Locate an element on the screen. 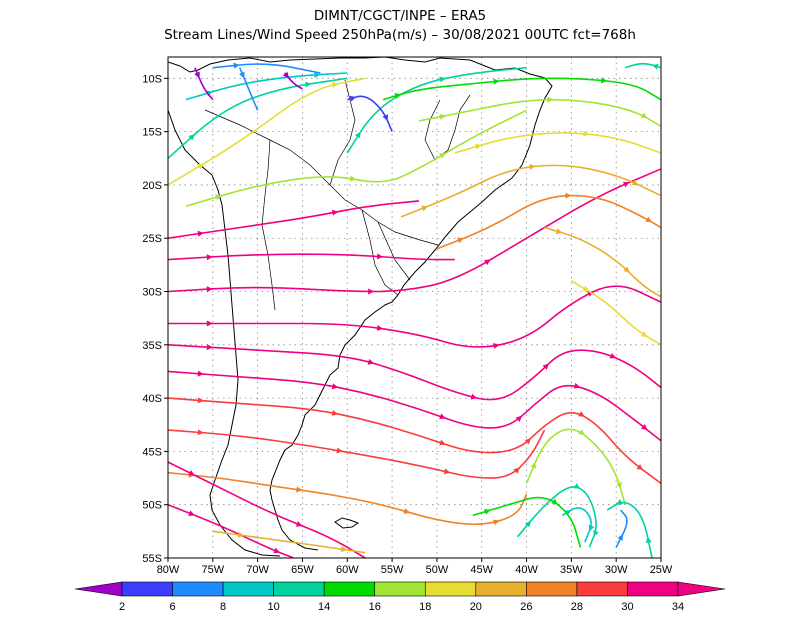  west-coast is located at coordinates (224, 333).